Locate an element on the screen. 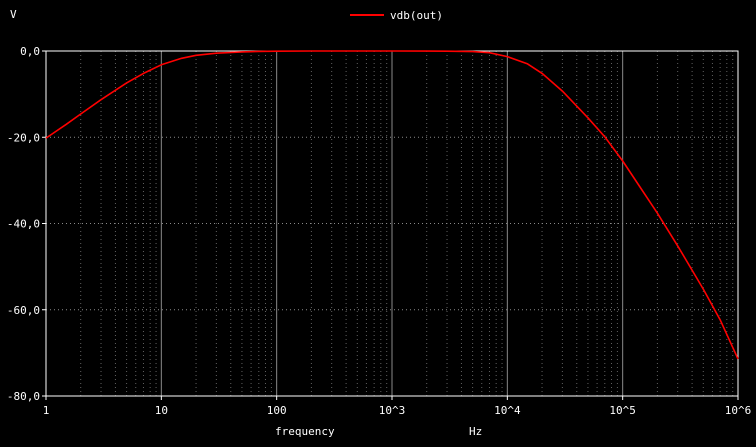 The image size is (756, 447). y-tick-label: -40,0 is located at coordinates (23, 224).